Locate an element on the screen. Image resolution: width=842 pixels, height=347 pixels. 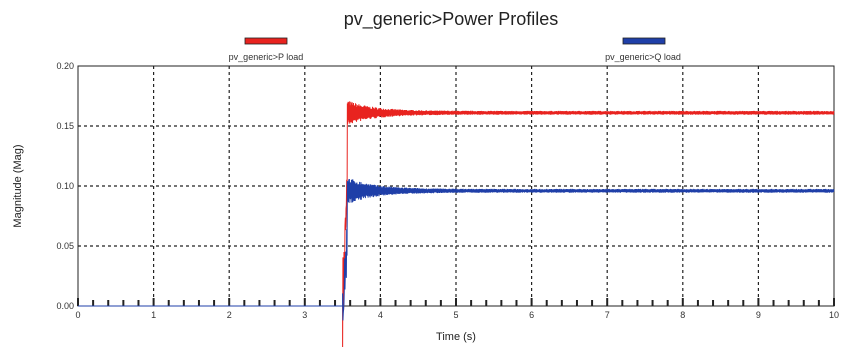
y-tick-label: 0.00 is located at coordinates (65, 306).